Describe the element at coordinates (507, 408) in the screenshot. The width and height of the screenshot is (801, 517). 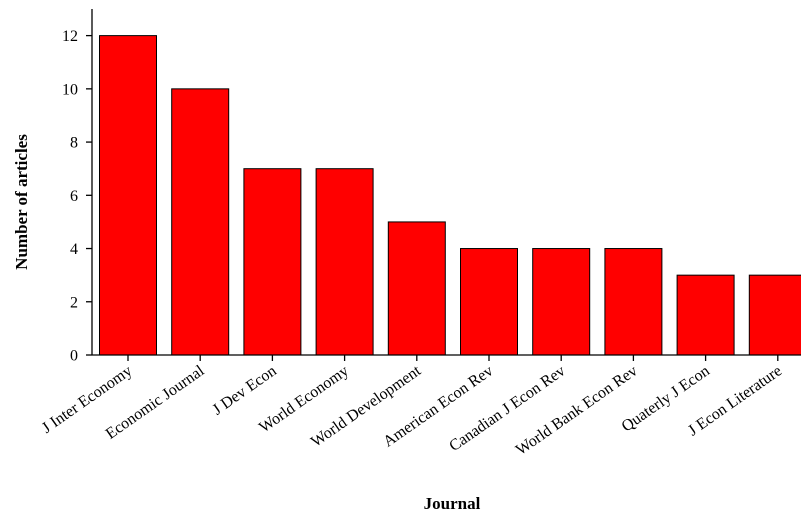
I see `x-tick-label: Canadian J Econ Rev` at that location.